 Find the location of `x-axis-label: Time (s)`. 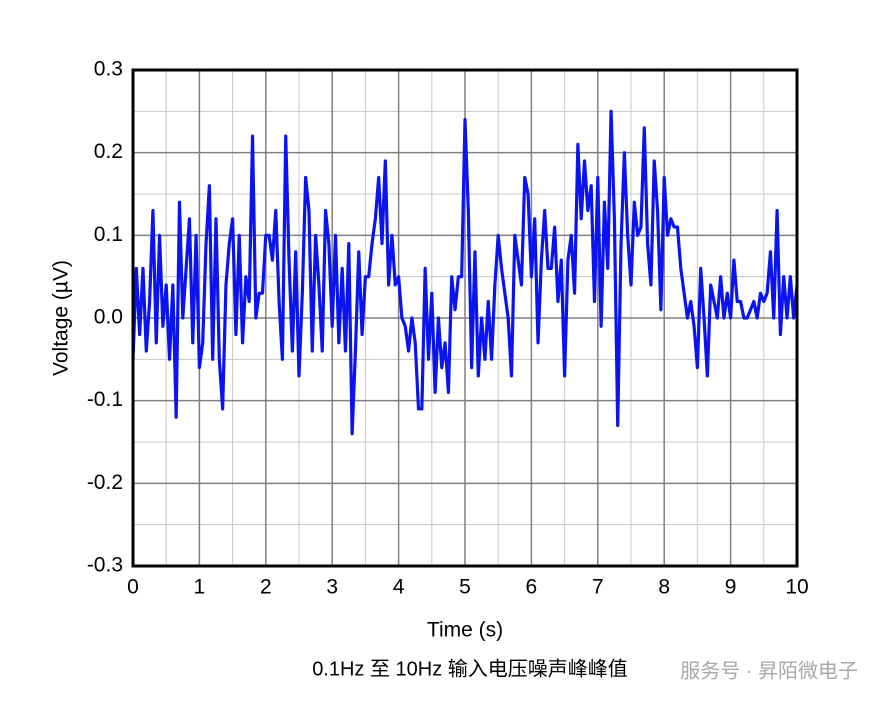

x-axis-label: Time (s) is located at coordinates (465, 630).